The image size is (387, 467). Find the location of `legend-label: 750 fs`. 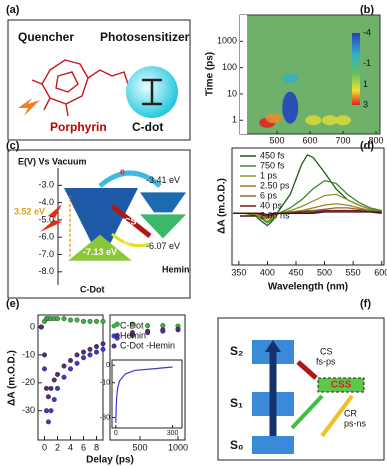

legend-label: 750 fs is located at coordinates (272, 165).